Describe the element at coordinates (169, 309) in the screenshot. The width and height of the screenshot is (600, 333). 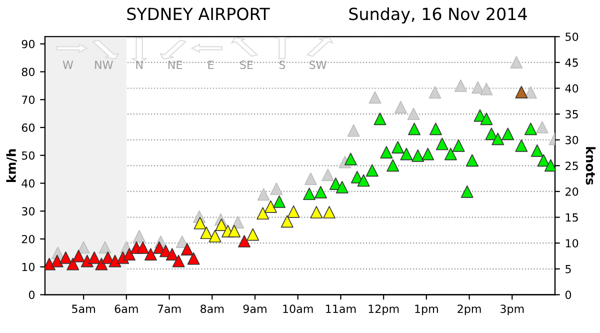
I see `x-tick-label: 7am` at that location.